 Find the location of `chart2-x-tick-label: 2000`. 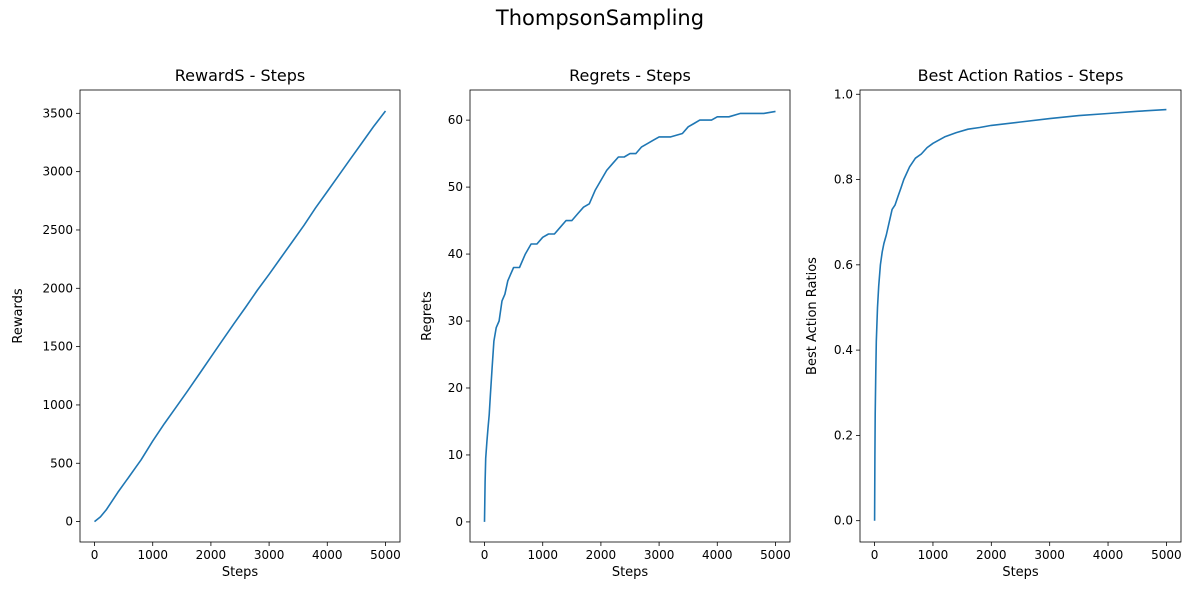

chart2-x-tick-label: 2000 is located at coordinates (601, 555).